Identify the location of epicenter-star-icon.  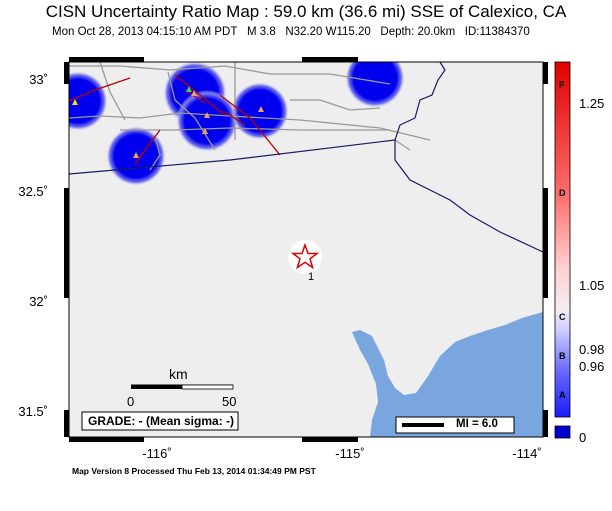
(305, 256).